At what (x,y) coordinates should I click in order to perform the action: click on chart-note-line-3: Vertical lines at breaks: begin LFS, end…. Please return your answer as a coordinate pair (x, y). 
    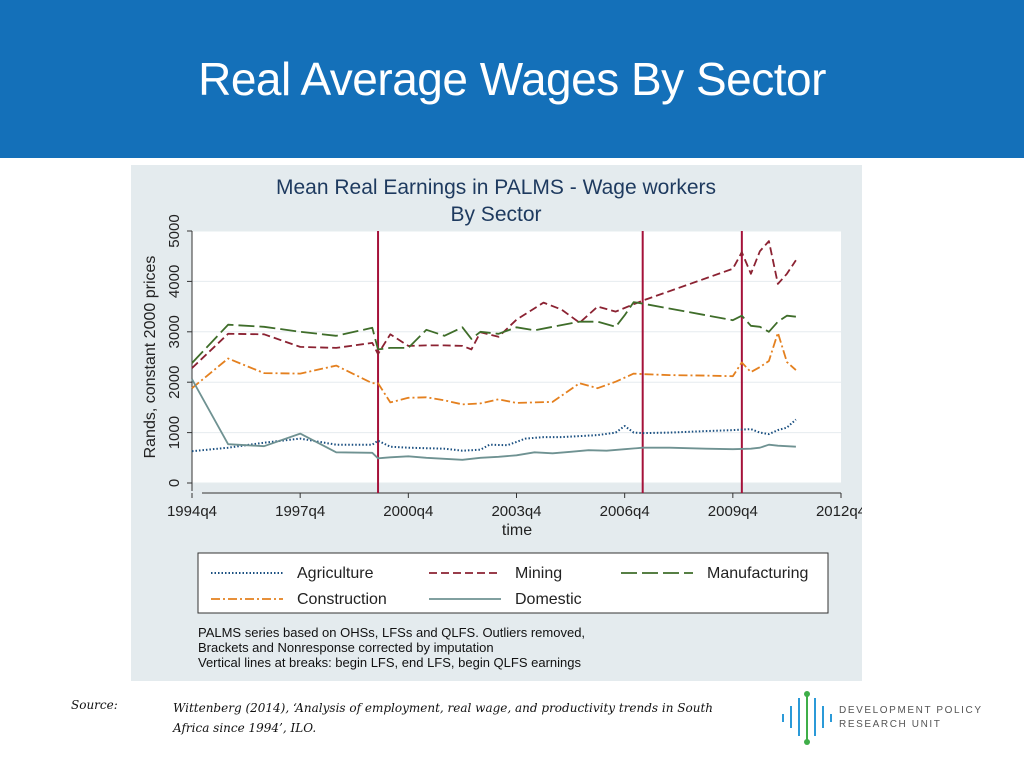
    Looking at the image, I should click on (389, 662).